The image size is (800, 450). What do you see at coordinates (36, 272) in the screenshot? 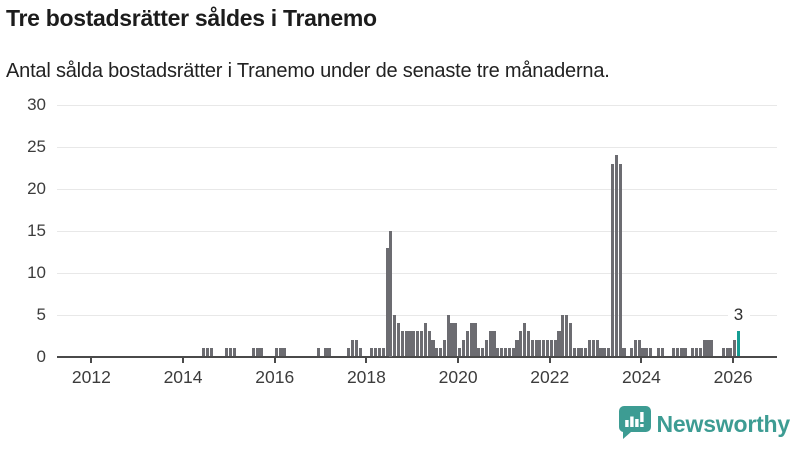
I see `y-axis-tick-label: 10` at bounding box center [36, 272].